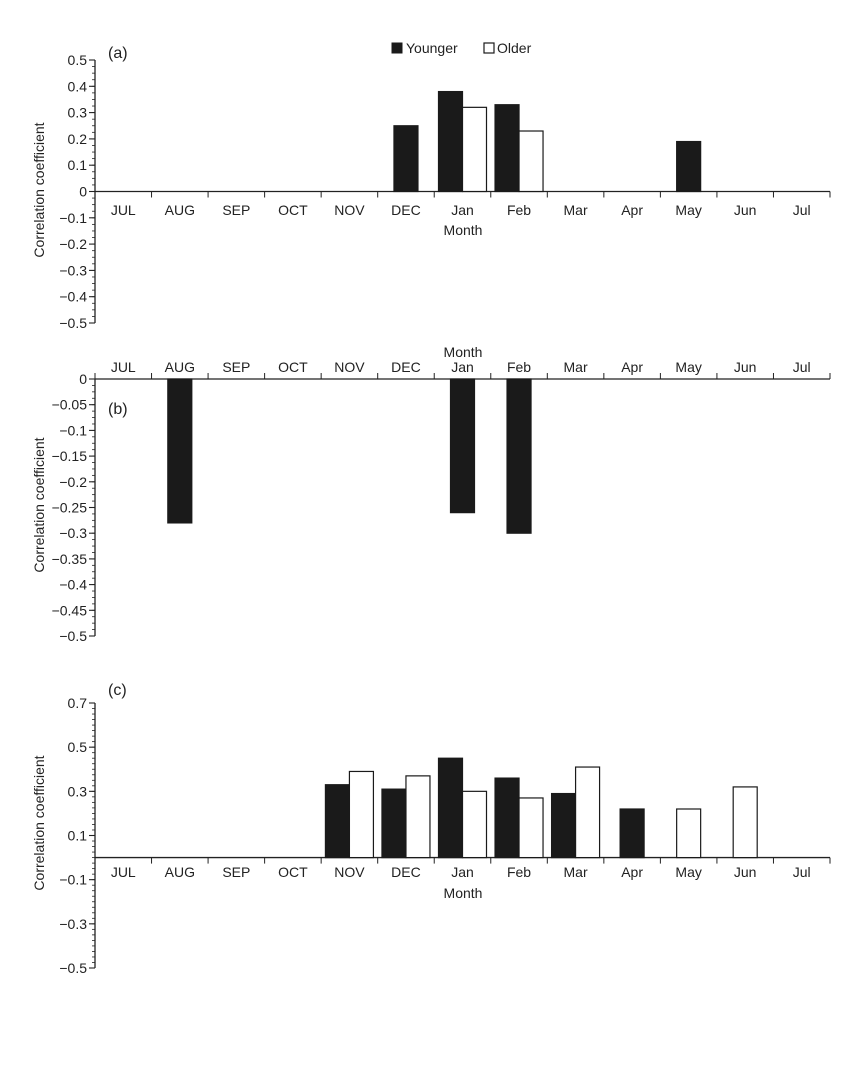  I want to click on legend-younger-label: Younger, so click(432, 48).